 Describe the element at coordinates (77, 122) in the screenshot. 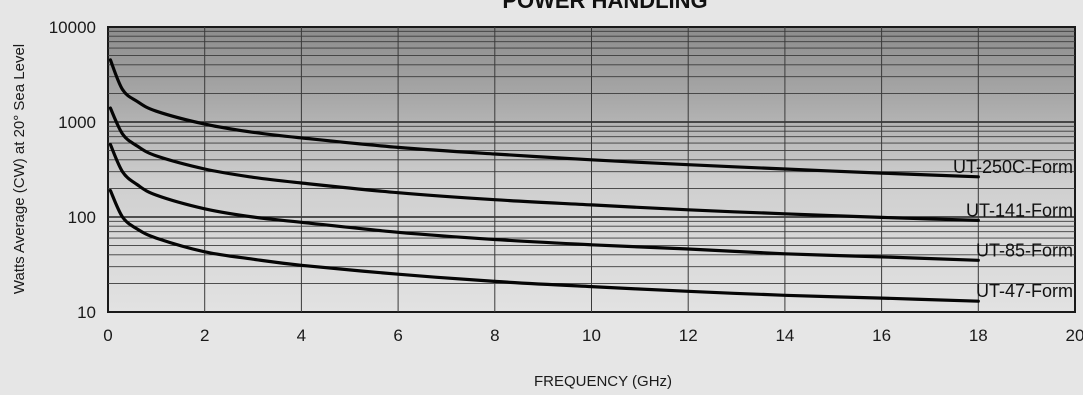

I see `y-tick-label: 1000` at that location.